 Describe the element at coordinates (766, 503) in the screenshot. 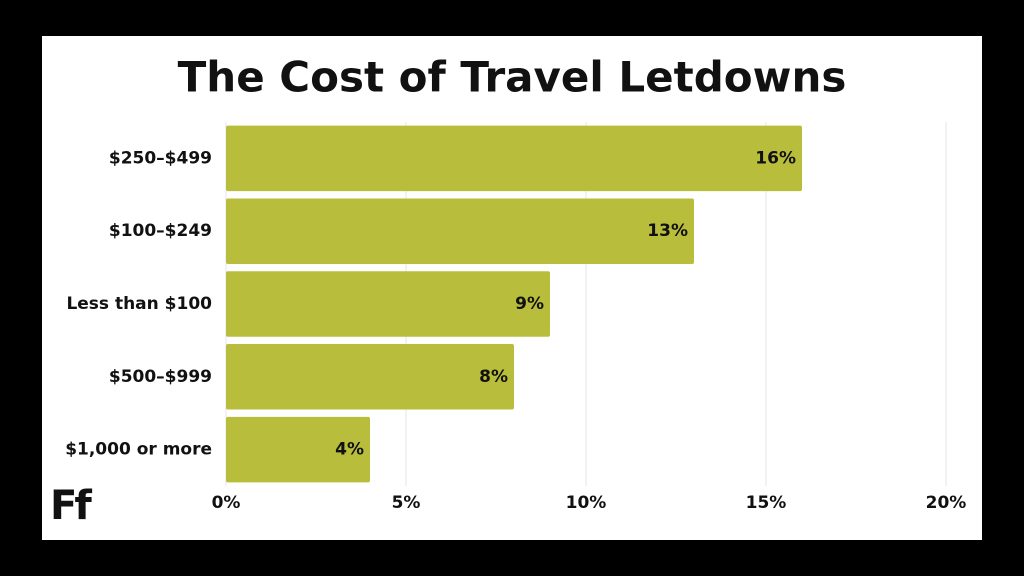

I see `x-tick-label: 15%` at that location.